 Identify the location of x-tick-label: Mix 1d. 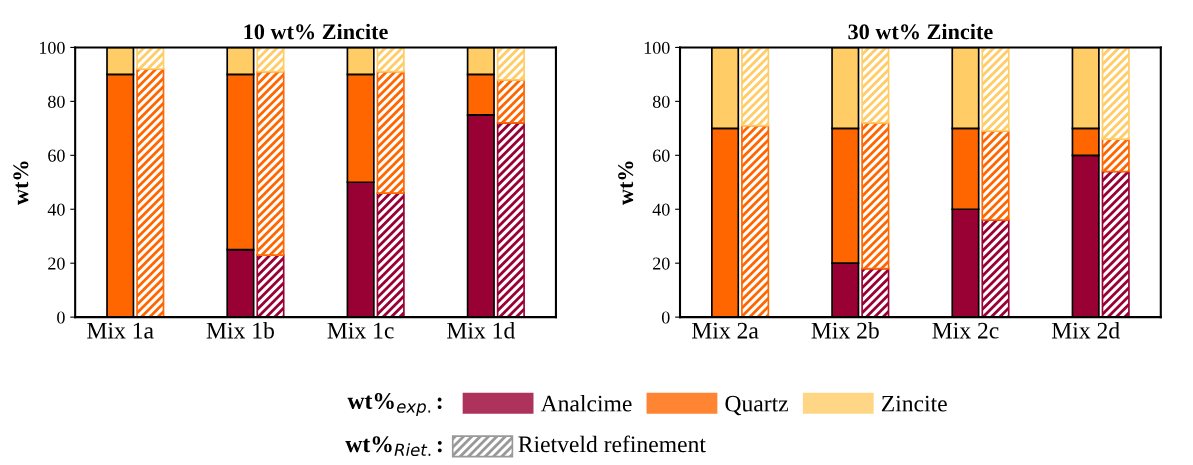
(481, 330).